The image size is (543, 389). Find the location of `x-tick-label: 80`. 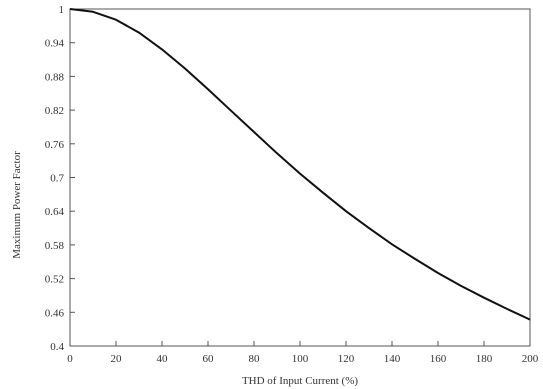

x-tick-label: 80 is located at coordinates (255, 359).